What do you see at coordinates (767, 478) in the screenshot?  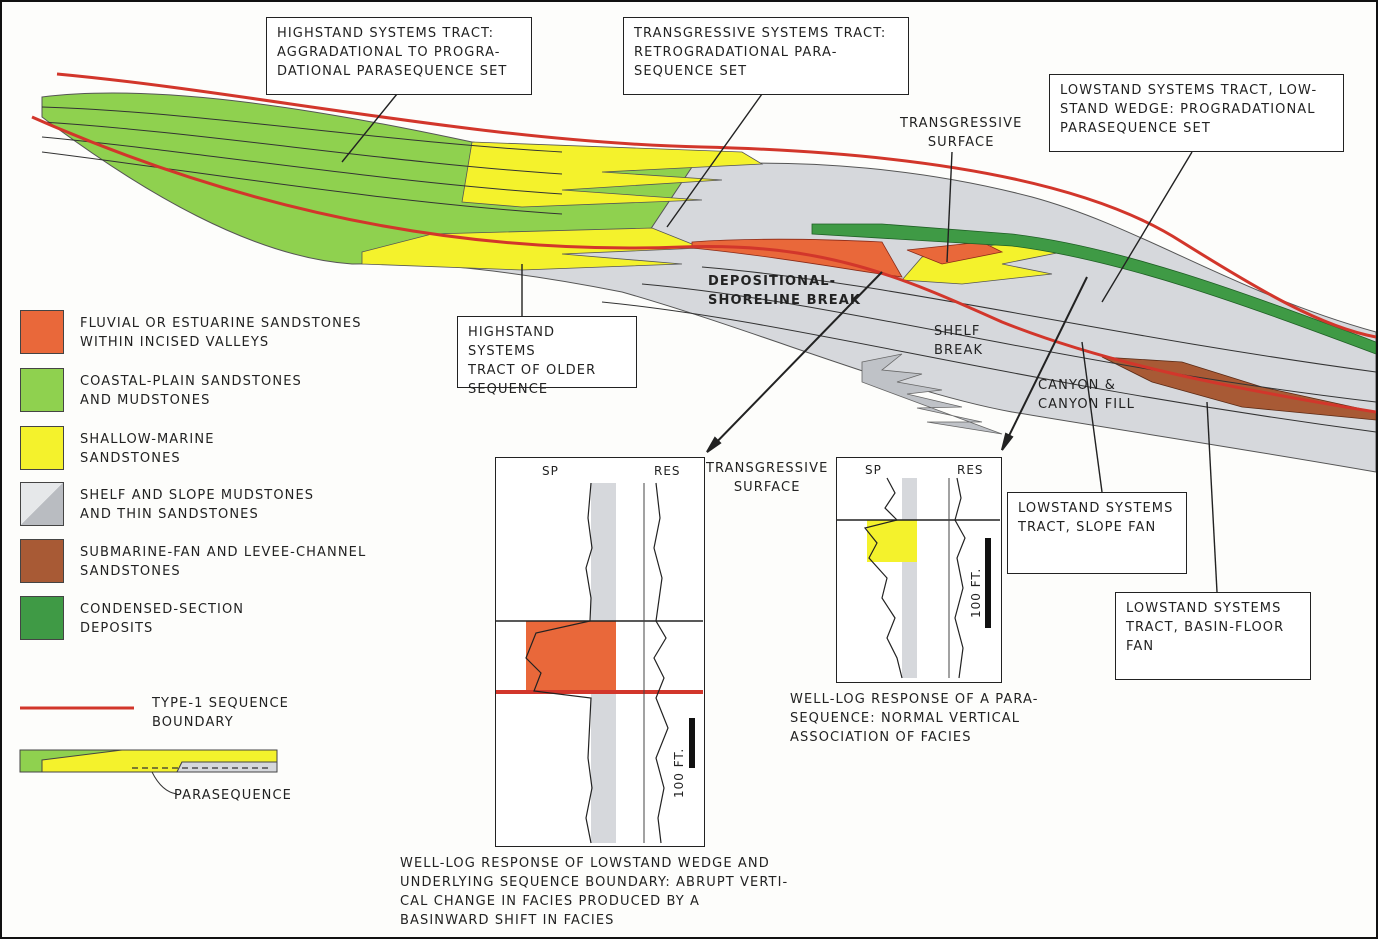 I see `label-log-transgressive-surface: TRANSGRESSIVE SURFACE` at bounding box center [767, 478].